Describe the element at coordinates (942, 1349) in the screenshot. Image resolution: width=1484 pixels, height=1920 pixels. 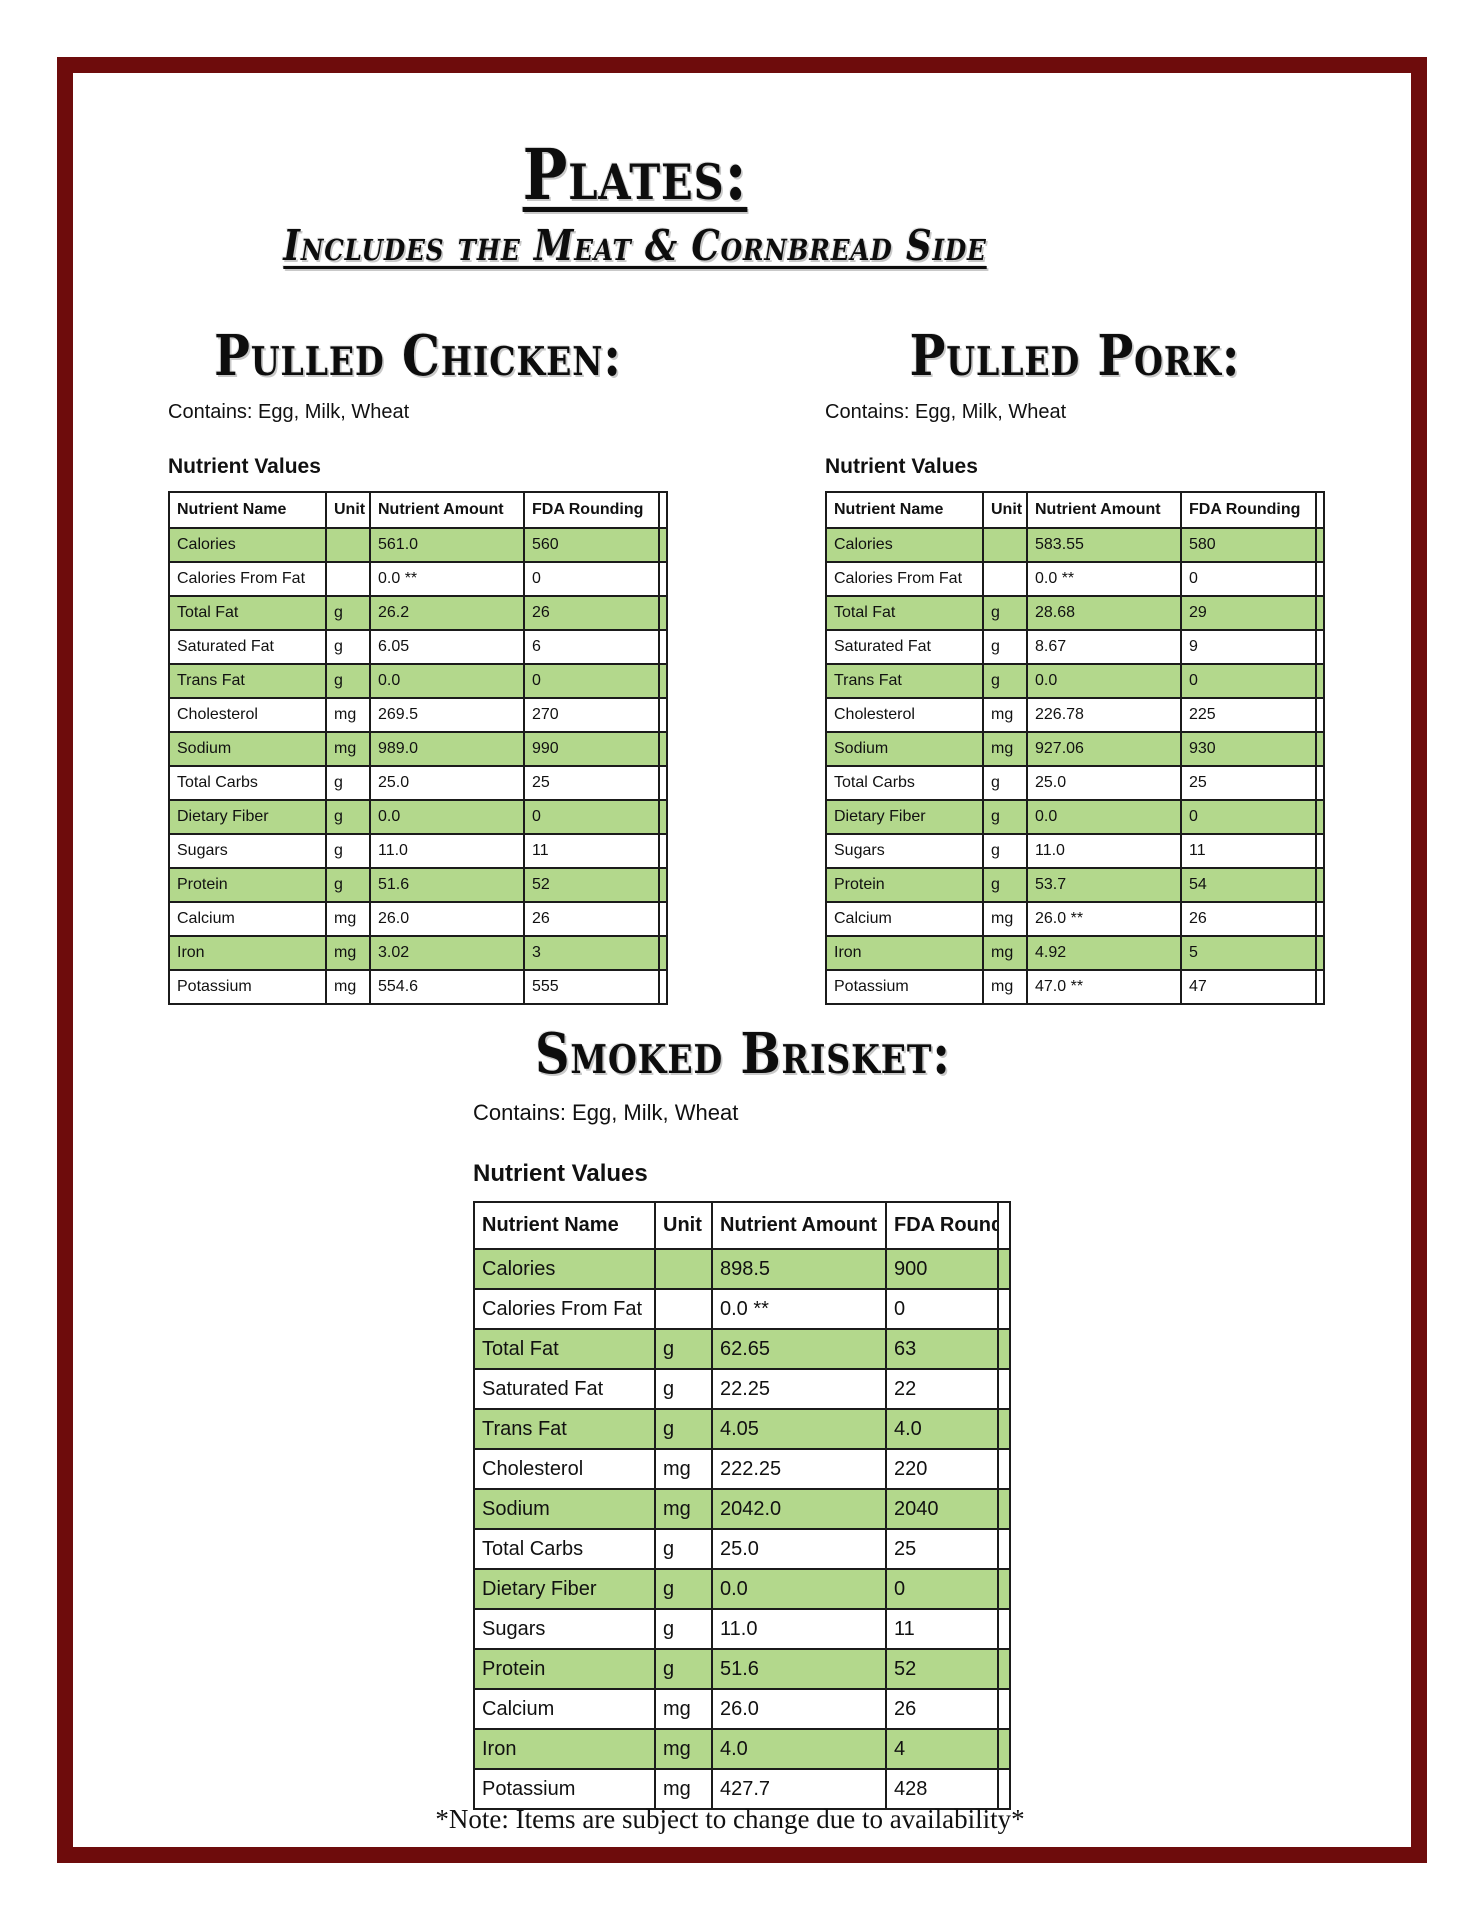
I see `fda-rounding-cell: 63` at that location.